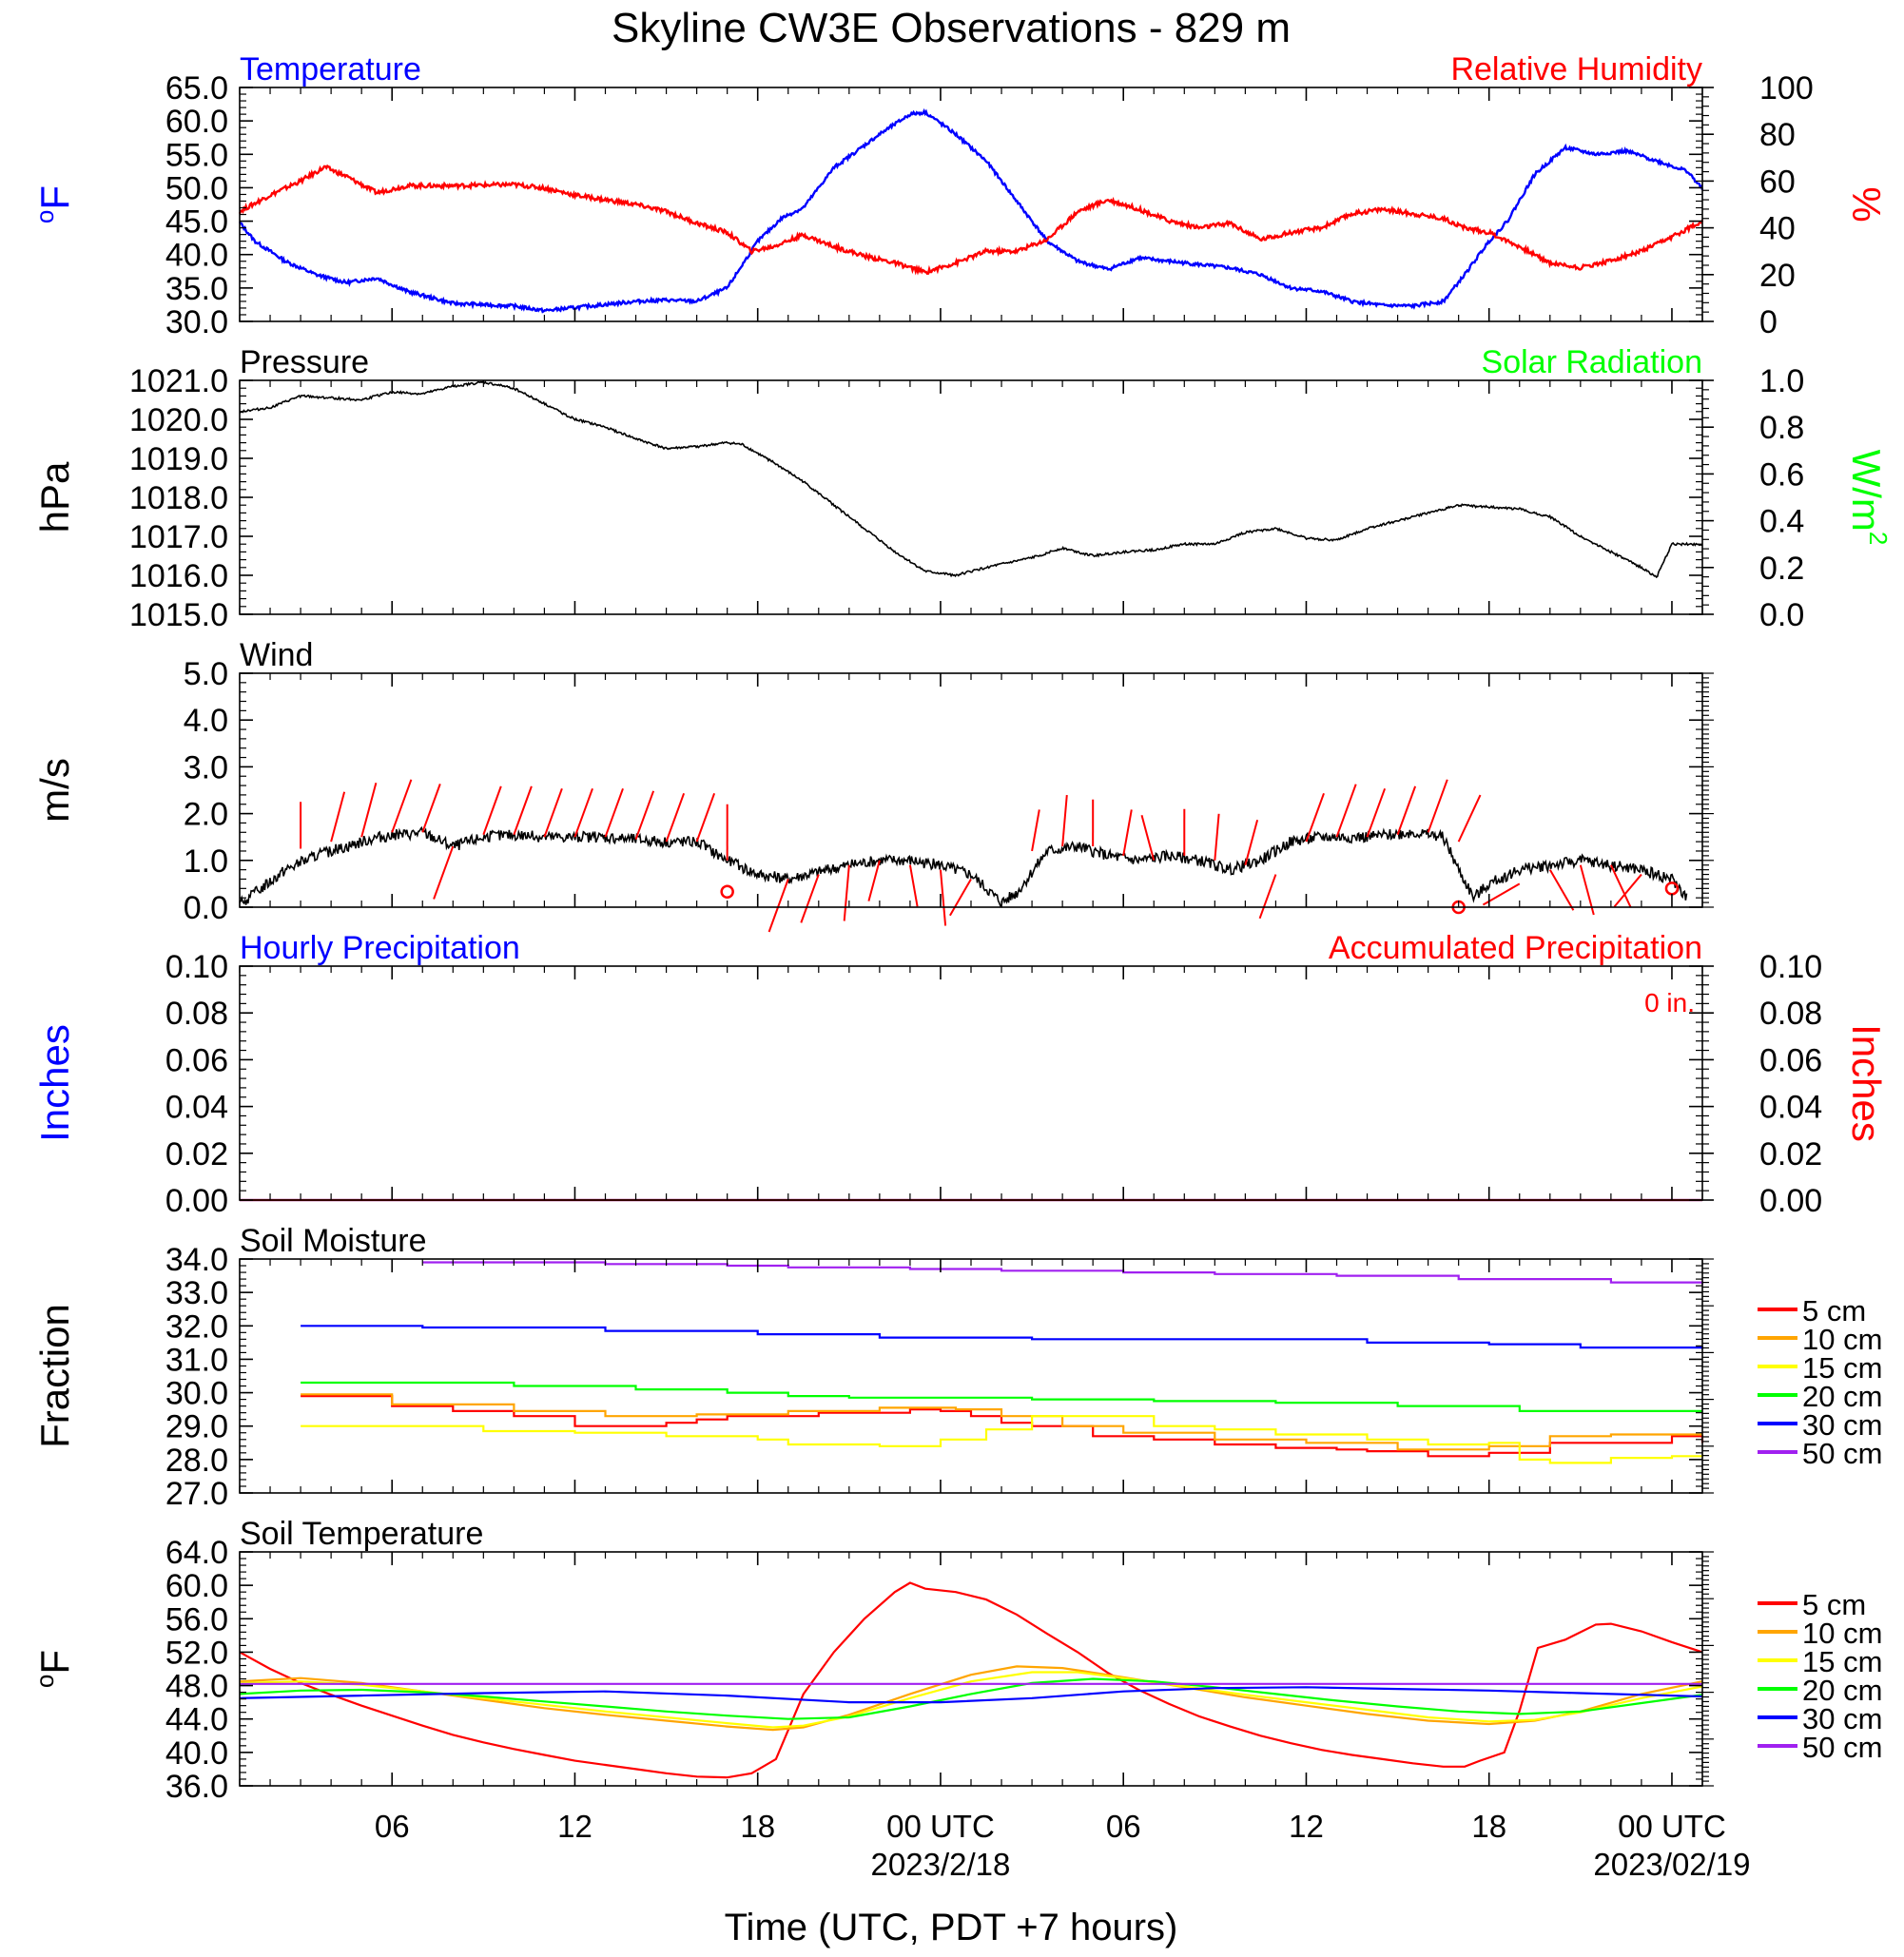  I want to click on y-tick-label: 27.0, so click(196, 1494).